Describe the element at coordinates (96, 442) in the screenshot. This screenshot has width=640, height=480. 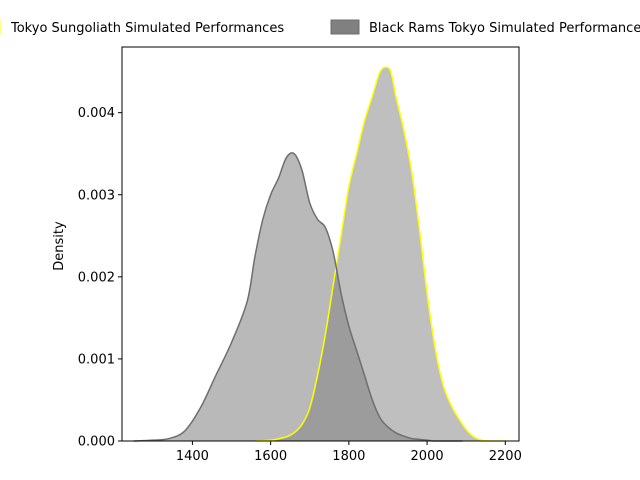
I see `y-tick-label-0: 0.000` at that location.